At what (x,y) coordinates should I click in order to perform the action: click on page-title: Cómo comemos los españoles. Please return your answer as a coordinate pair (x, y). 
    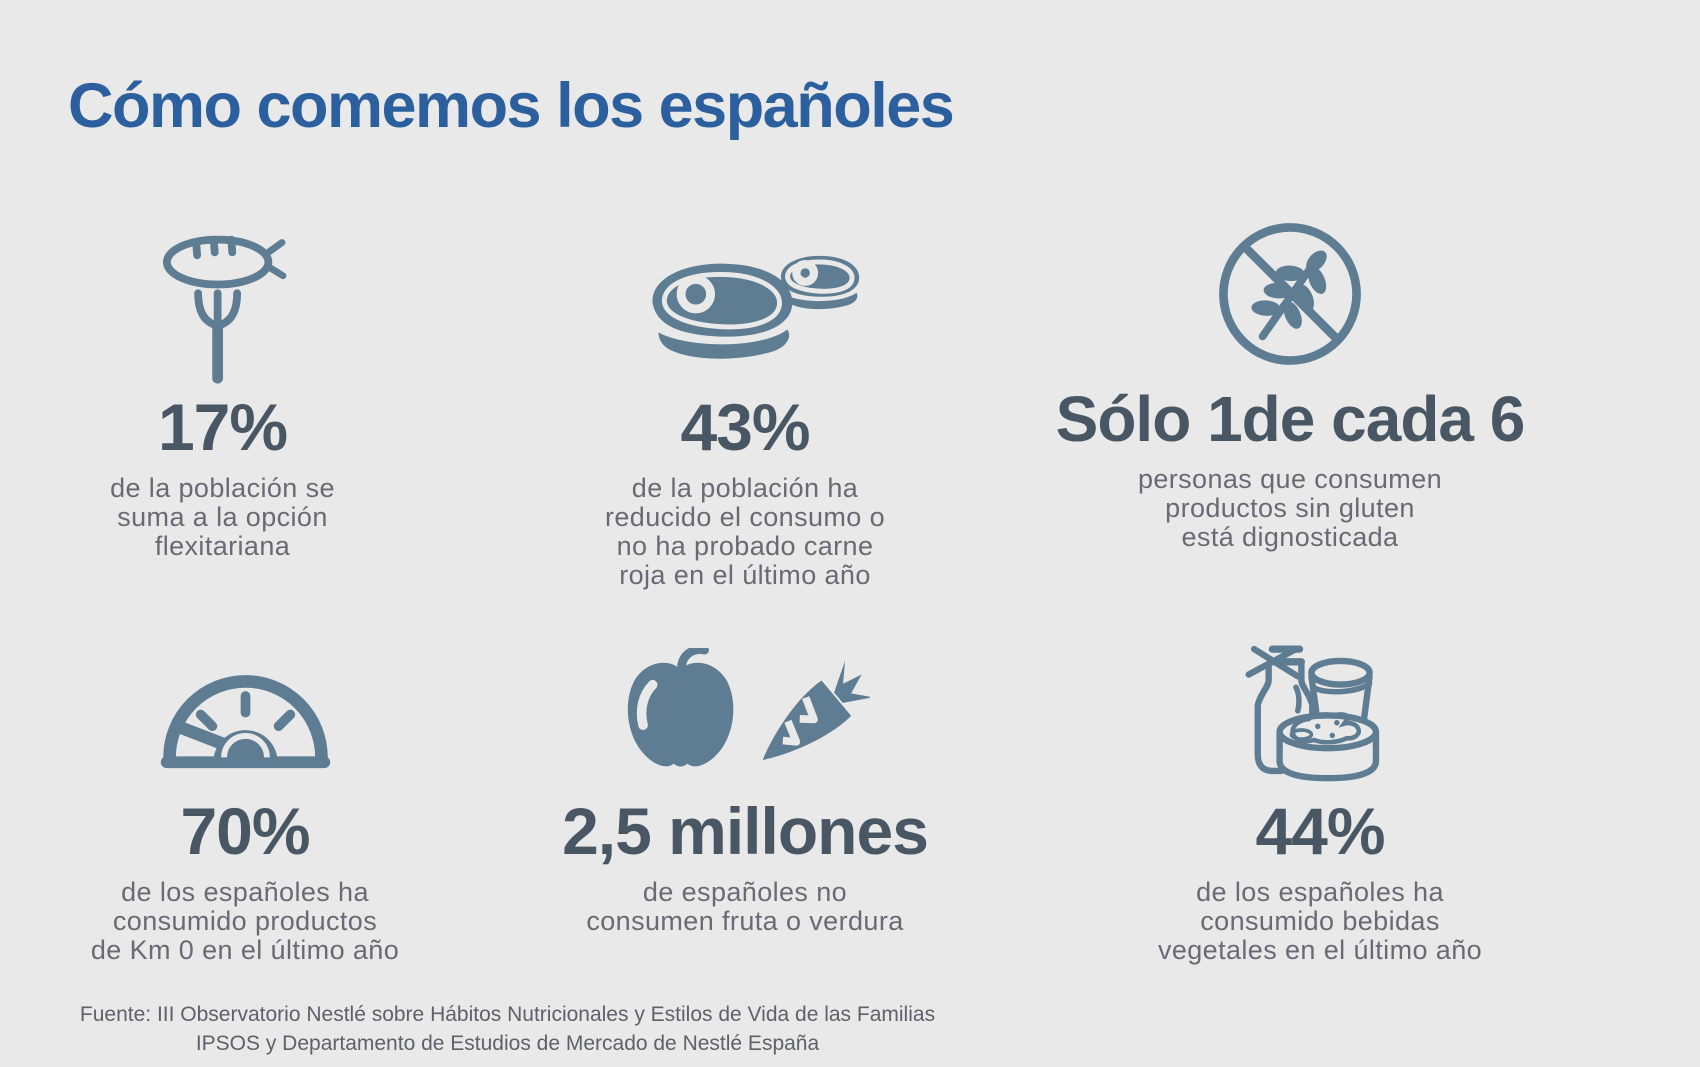
    Looking at the image, I should click on (511, 106).